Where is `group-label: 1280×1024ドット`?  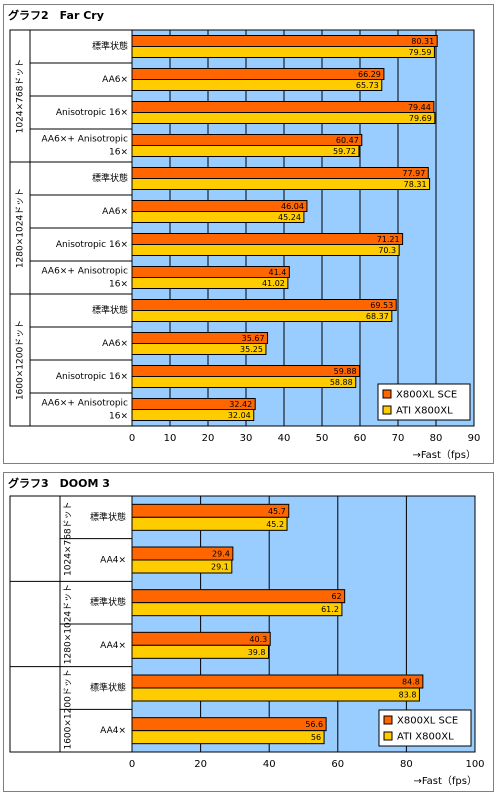
group-label: 1280×1024ドット is located at coordinates (21, 228).